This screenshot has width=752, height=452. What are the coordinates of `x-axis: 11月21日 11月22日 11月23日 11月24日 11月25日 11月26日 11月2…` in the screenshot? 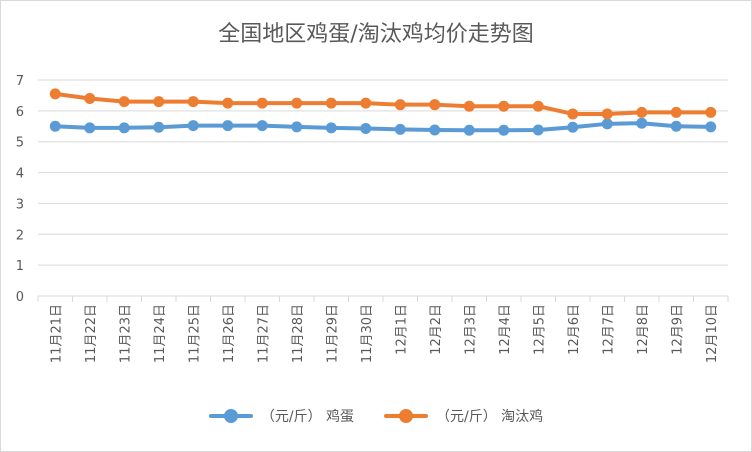 It's located at (383, 329).